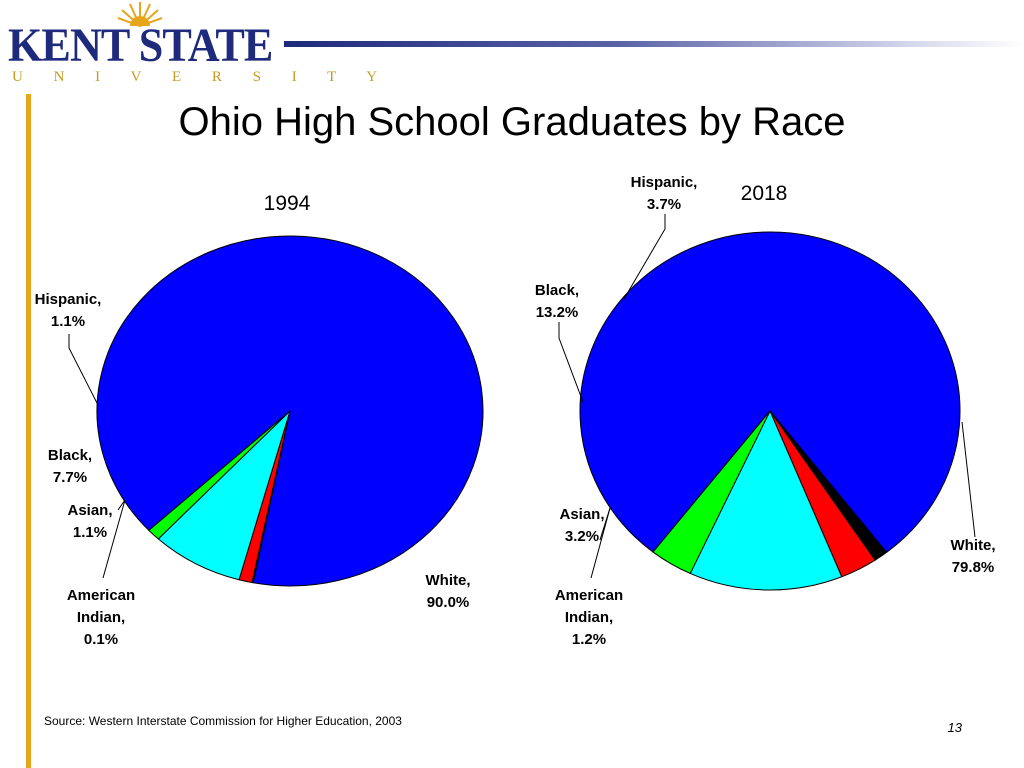  I want to click on chart-2018-leader-white, so click(968, 479).